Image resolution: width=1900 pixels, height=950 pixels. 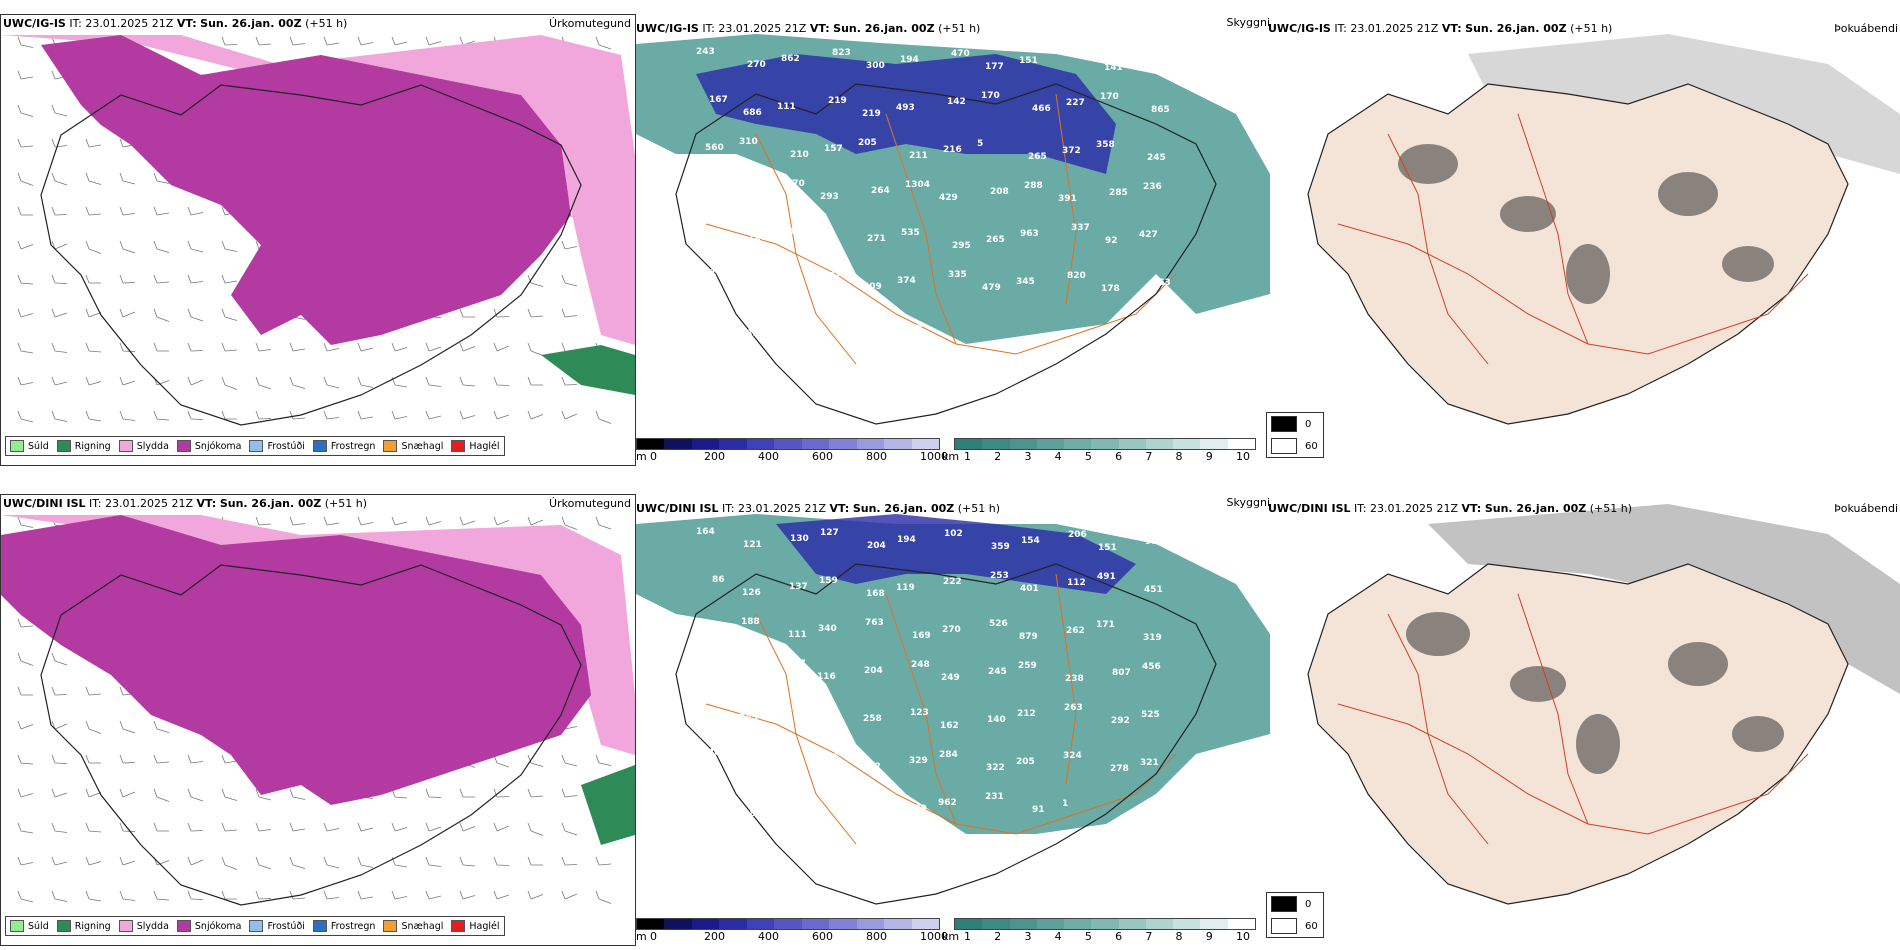 What do you see at coordinates (318, 230) in the screenshot?
I see `precip-map-svg` at bounding box center [318, 230].